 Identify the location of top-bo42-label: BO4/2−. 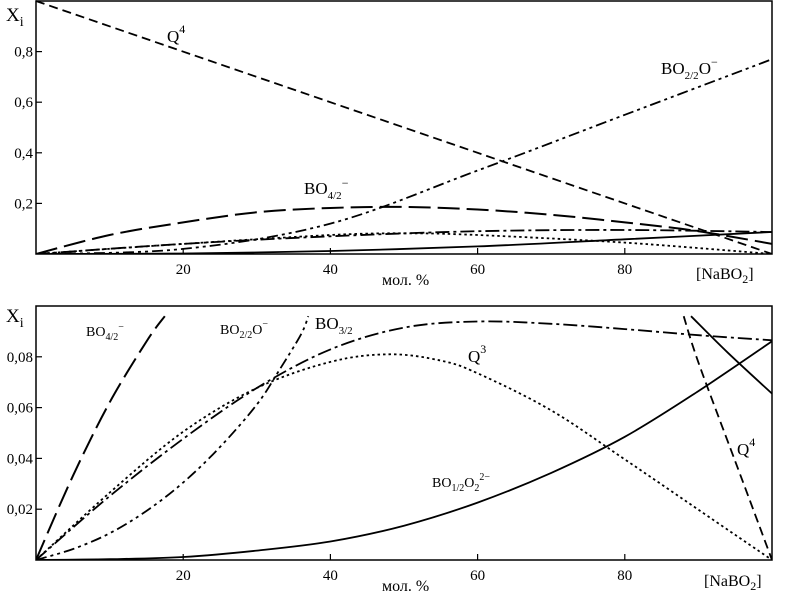
(326, 189).